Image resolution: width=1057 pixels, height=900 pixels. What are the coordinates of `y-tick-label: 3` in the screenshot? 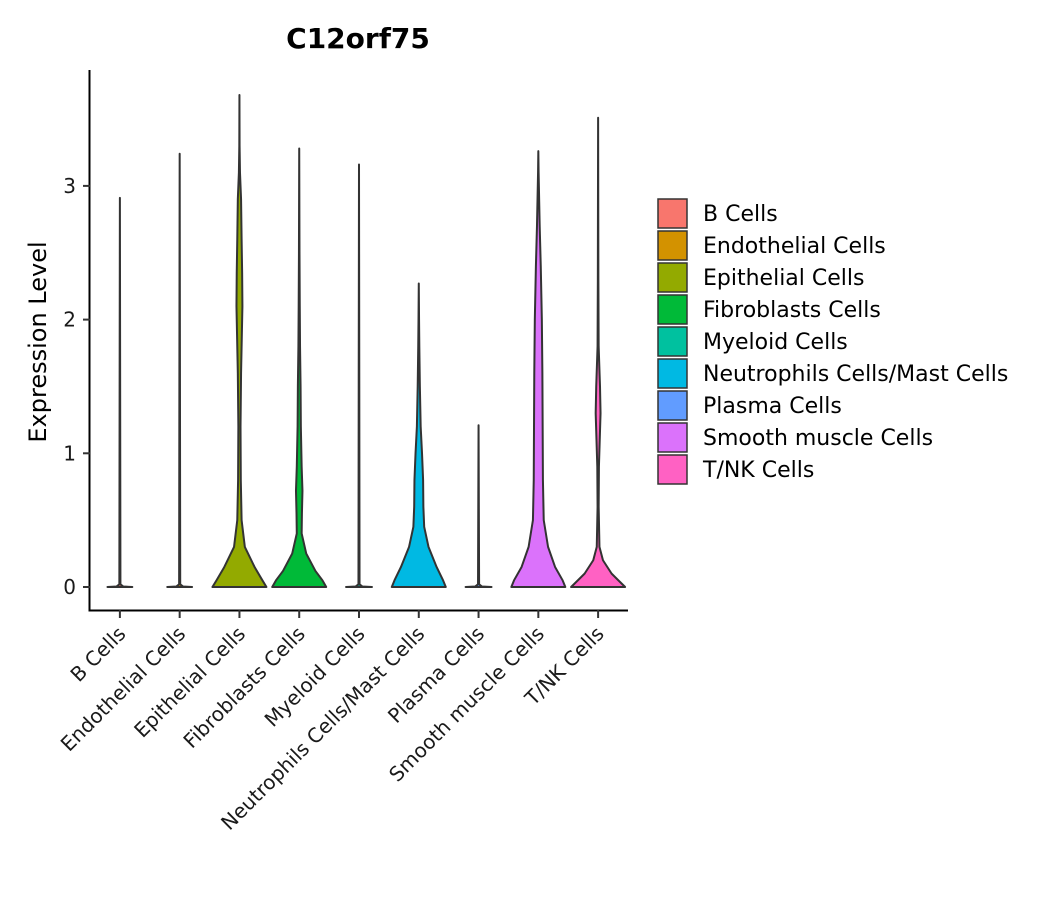 It's located at (69, 186).